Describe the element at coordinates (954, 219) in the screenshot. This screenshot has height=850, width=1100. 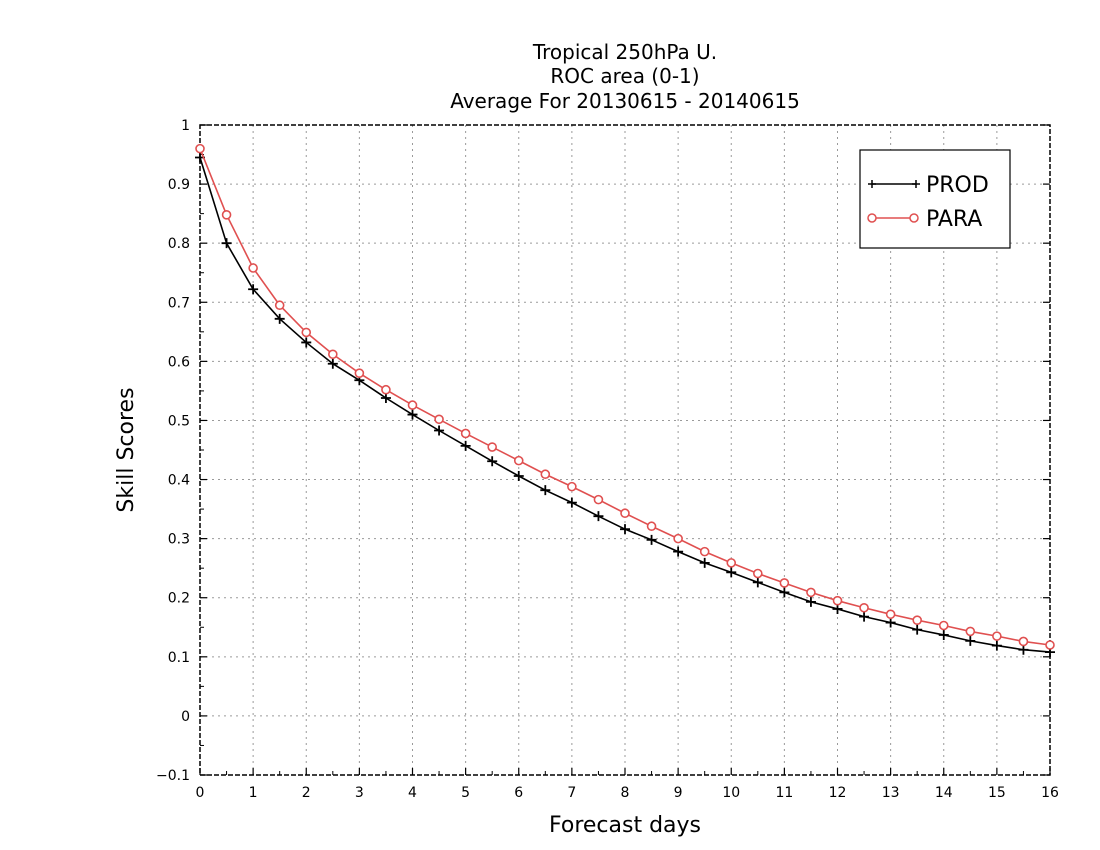
I see `legend-para-label: PARA` at that location.